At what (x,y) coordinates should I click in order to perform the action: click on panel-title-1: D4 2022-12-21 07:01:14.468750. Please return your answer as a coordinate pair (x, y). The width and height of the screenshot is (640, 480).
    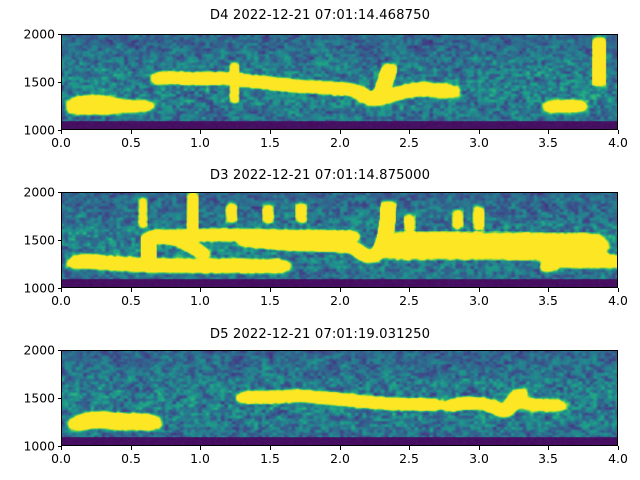
    Looking at the image, I should click on (320, 15).